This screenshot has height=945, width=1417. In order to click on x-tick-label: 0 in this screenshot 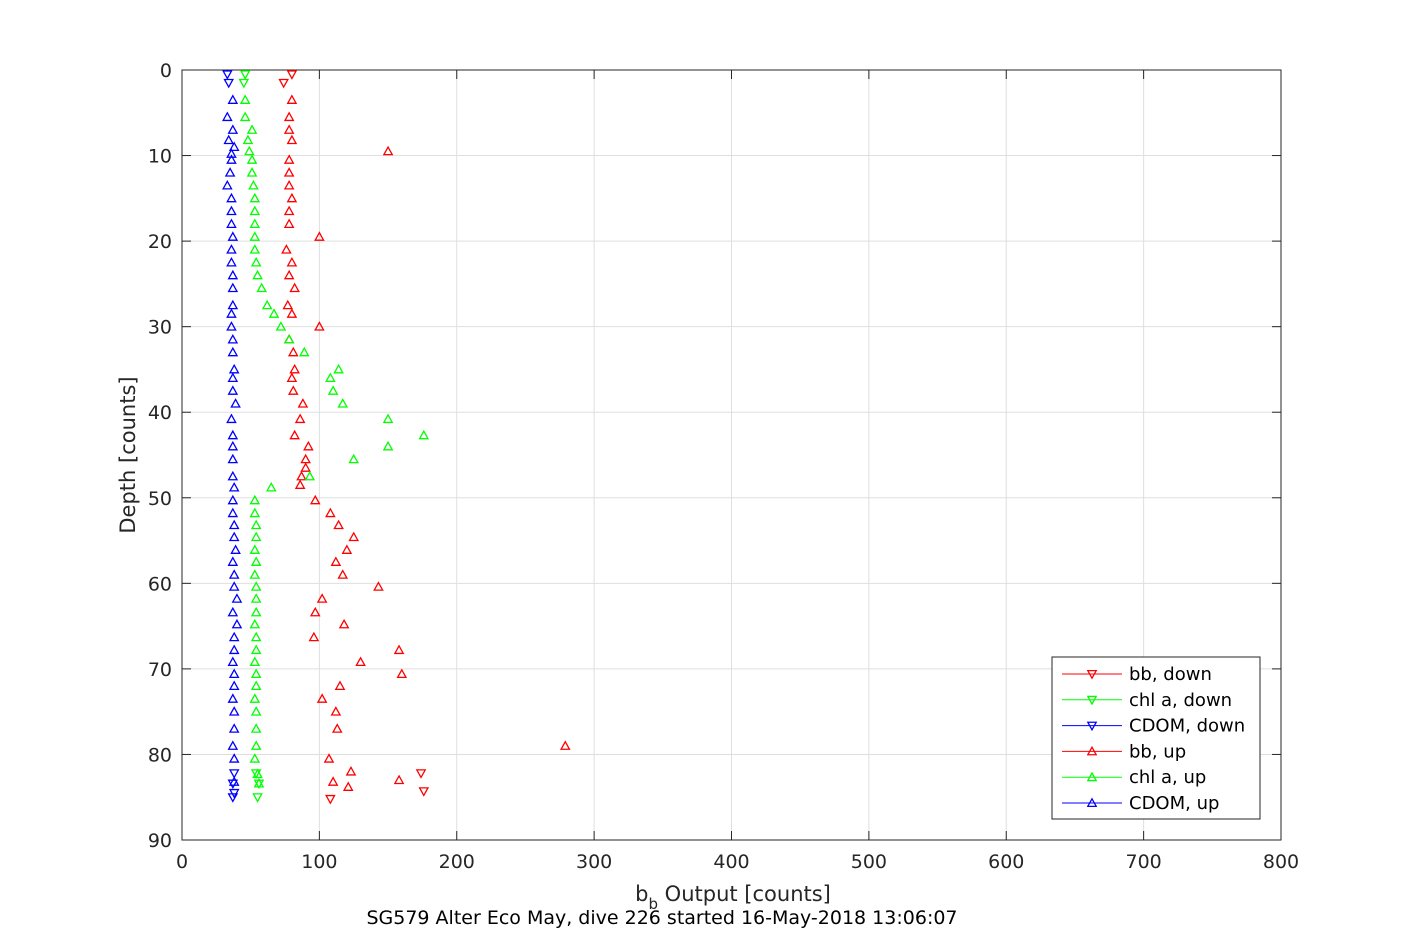, I will do `click(182, 862)`.